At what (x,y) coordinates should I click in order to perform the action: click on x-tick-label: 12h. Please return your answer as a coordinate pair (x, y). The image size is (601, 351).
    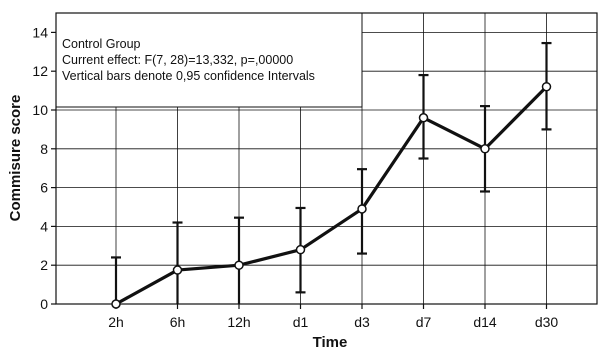
    Looking at the image, I should click on (238, 322).